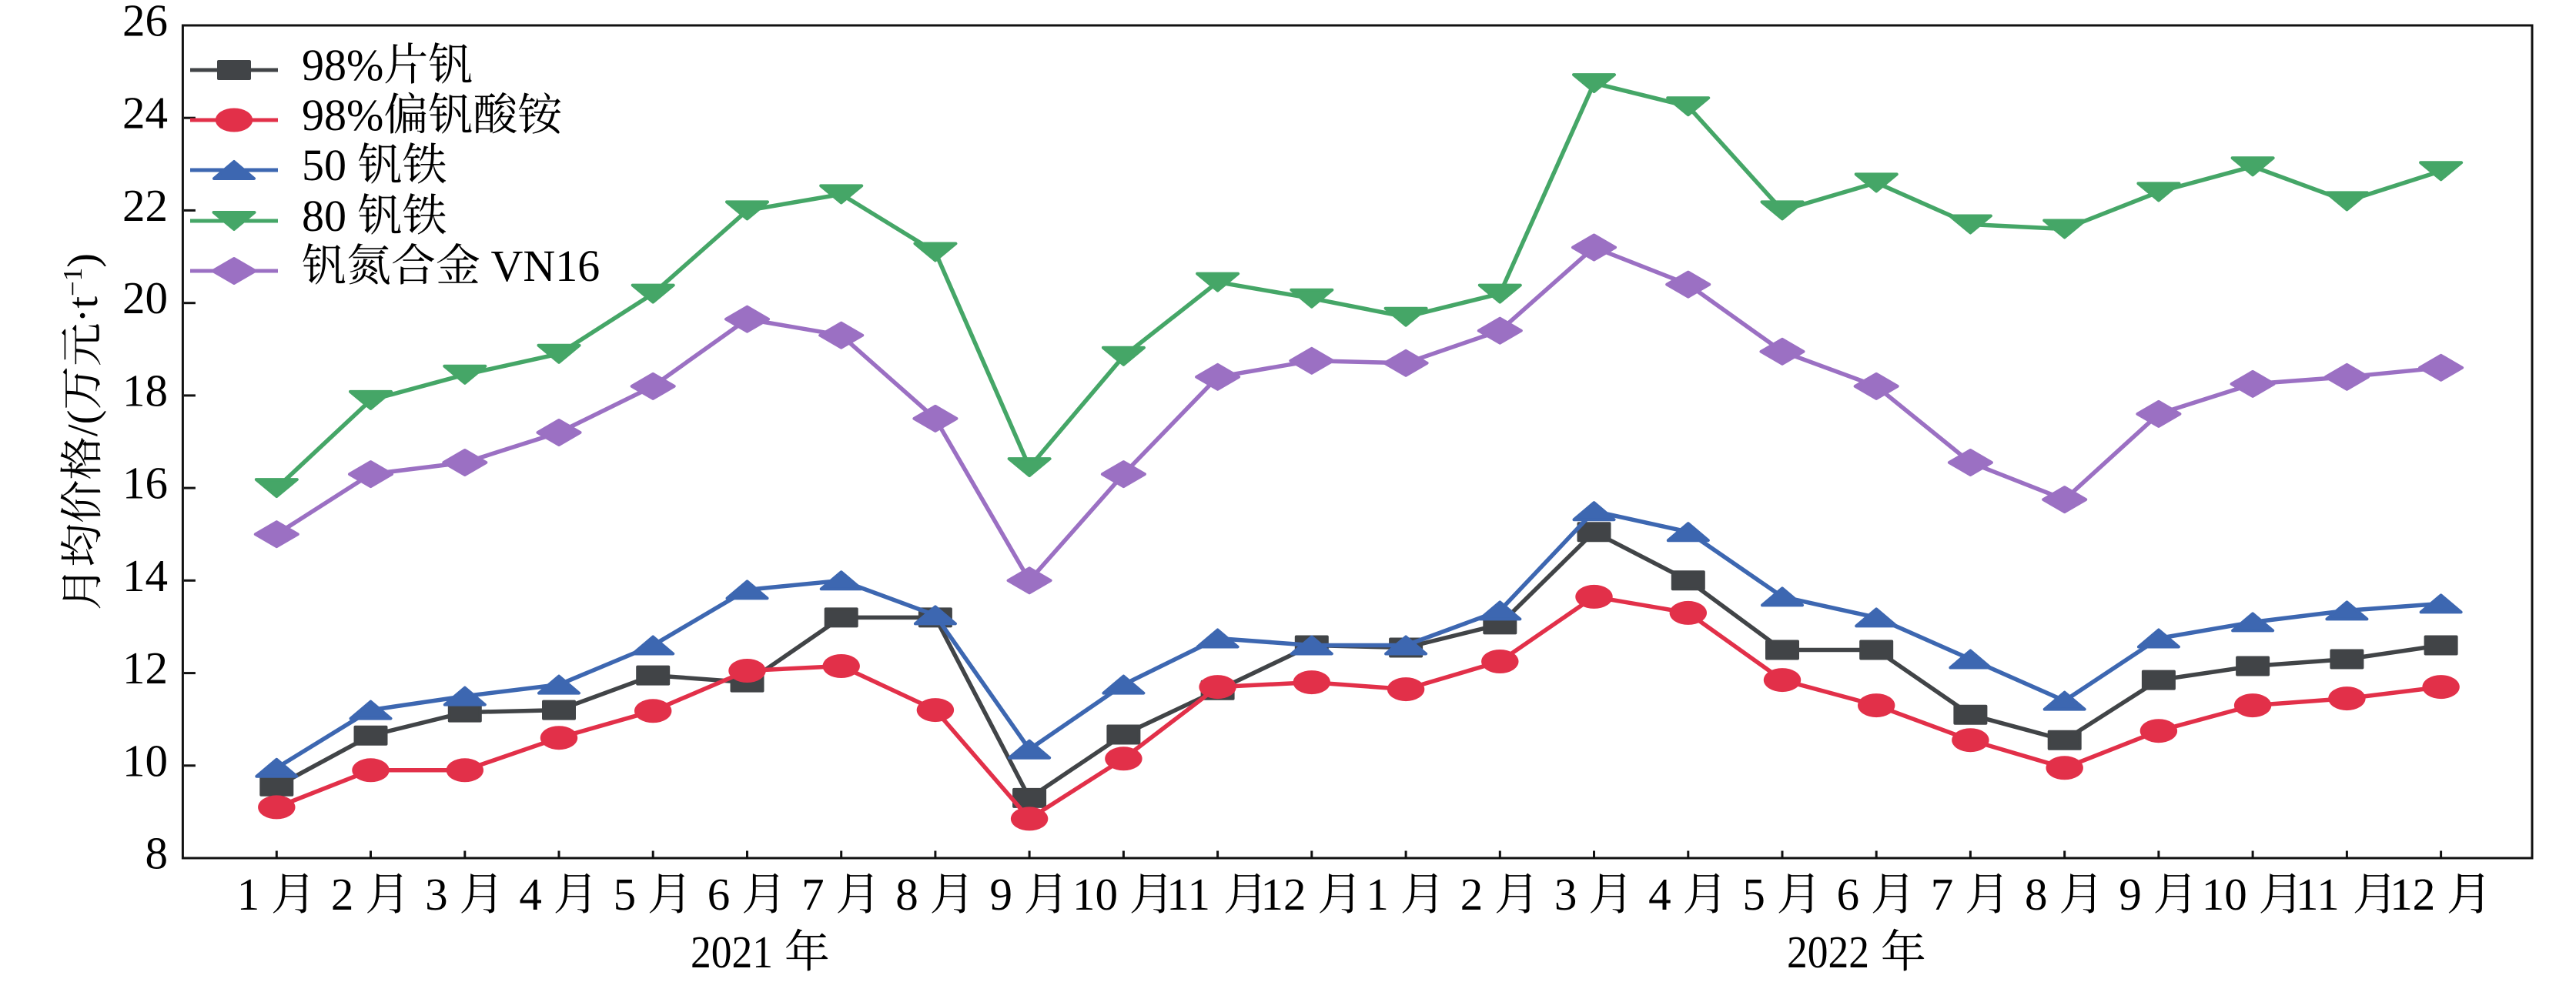 Image resolution: width=2576 pixels, height=982 pixels. Describe the element at coordinates (330, 165) in the screenshot. I see `svg-text: 50` at that location.